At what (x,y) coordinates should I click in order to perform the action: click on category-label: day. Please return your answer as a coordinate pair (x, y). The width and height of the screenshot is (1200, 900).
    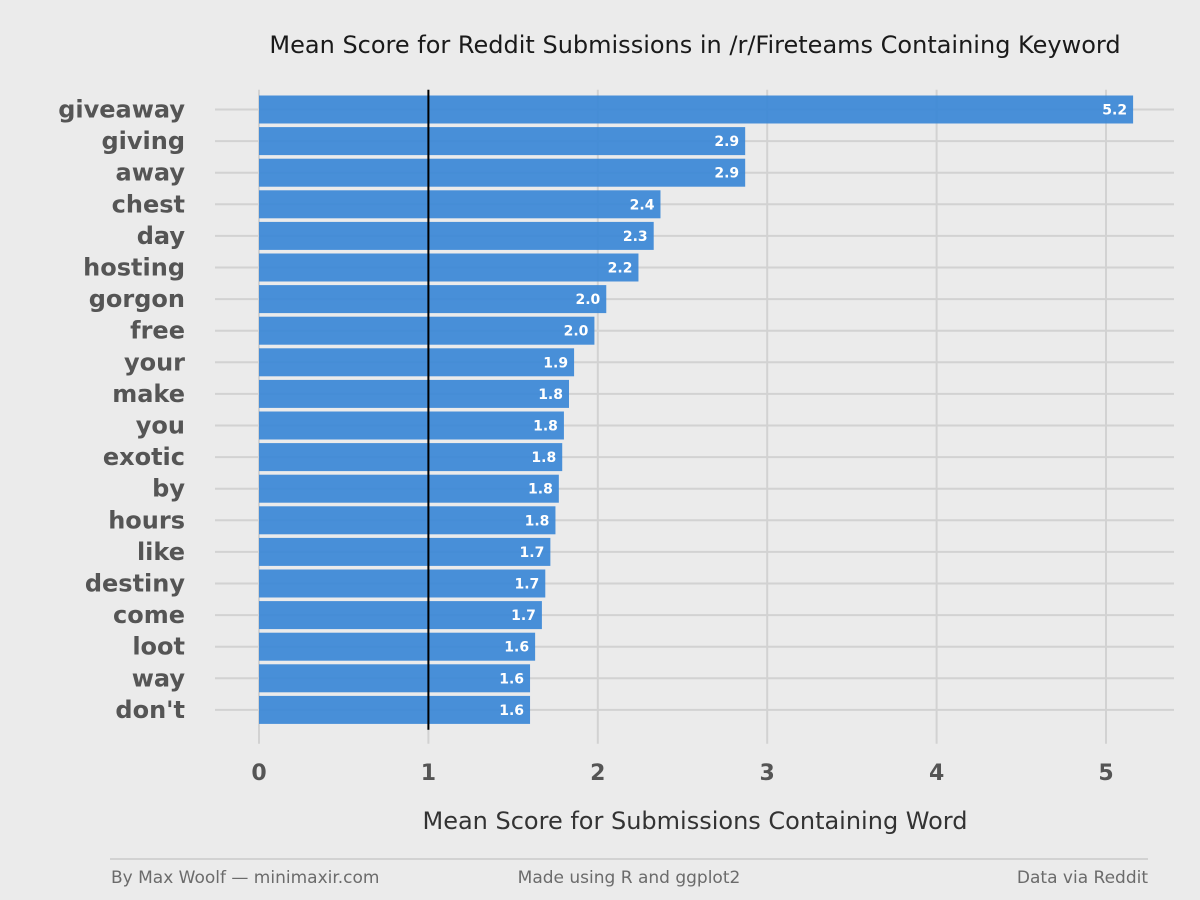
    Looking at the image, I should click on (161, 236).